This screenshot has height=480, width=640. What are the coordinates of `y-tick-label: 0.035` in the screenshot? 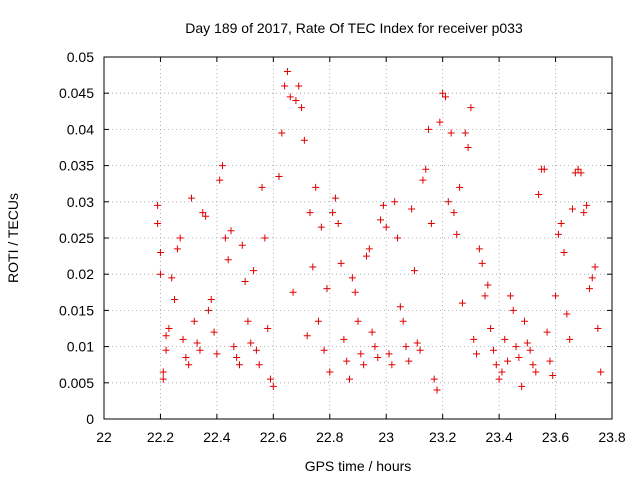 It's located at (76, 166).